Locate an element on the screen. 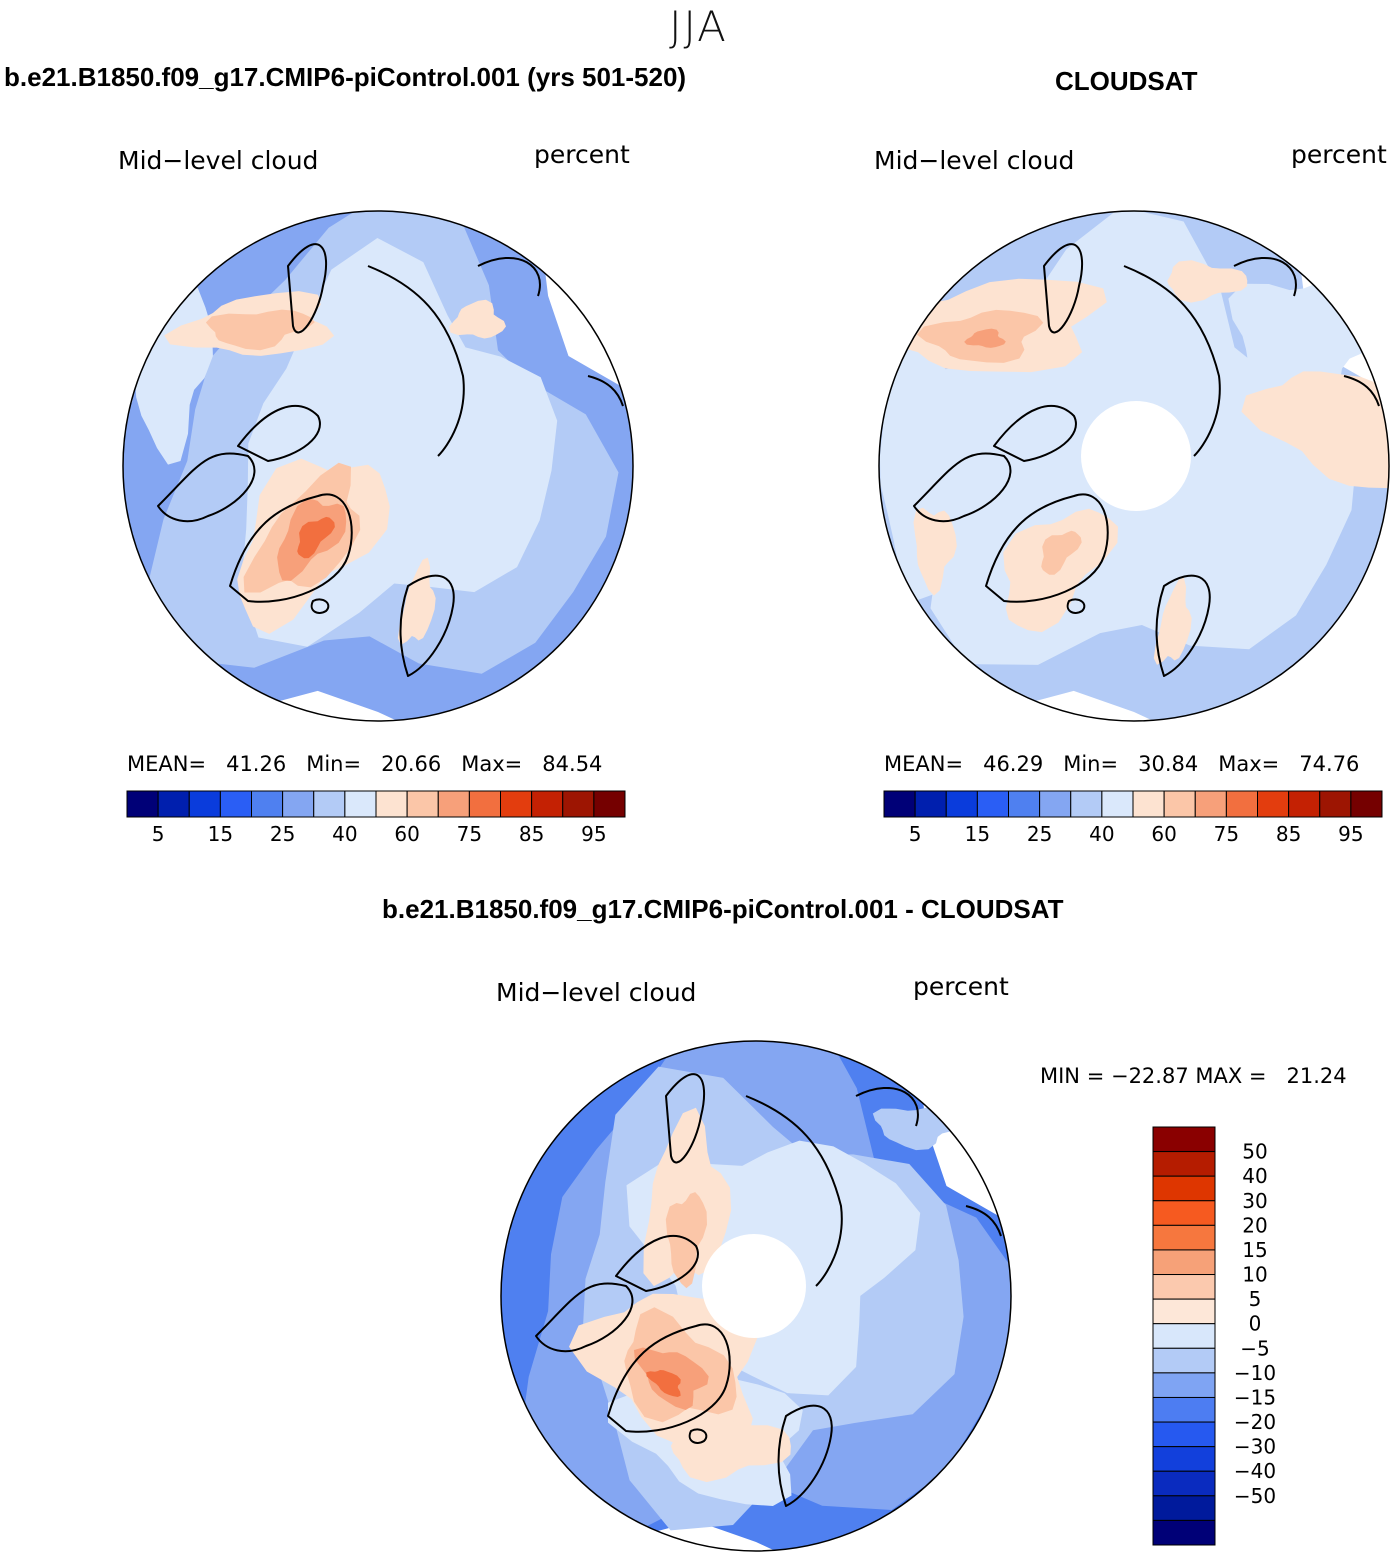 This screenshot has width=1397, height=1556. polar-map-obs is located at coordinates (1134, 466).